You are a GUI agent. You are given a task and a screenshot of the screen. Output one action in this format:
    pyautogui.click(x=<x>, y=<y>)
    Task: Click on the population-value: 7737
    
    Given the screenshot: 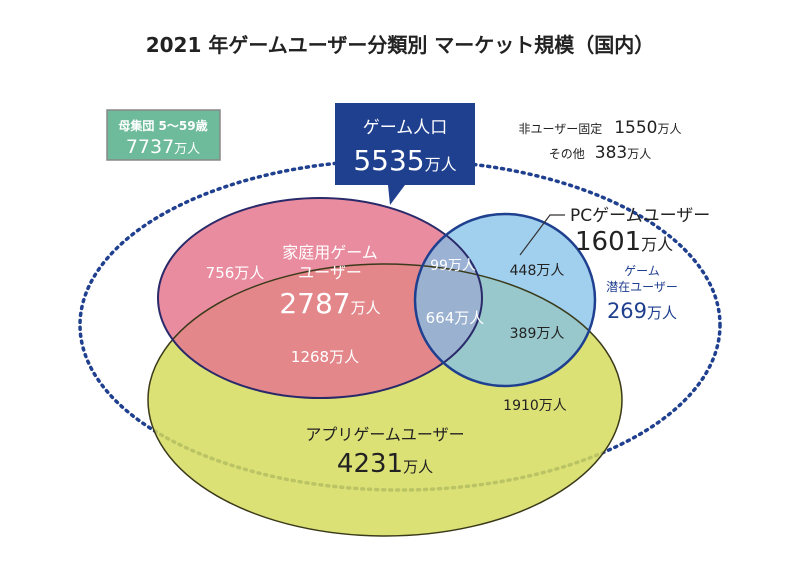 What is the action you would take?
    pyautogui.click(x=150, y=147)
    